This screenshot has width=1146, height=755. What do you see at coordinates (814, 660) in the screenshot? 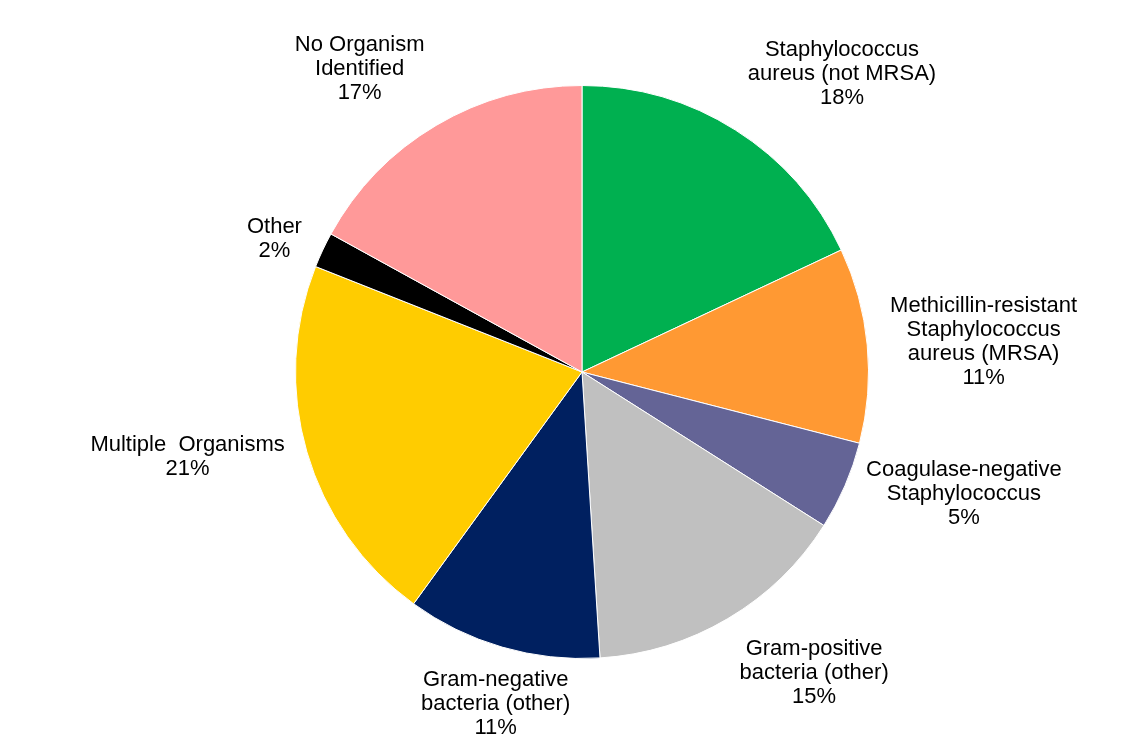
I see `slice-label: Gram-positive bacteria (other)` at bounding box center [814, 660].